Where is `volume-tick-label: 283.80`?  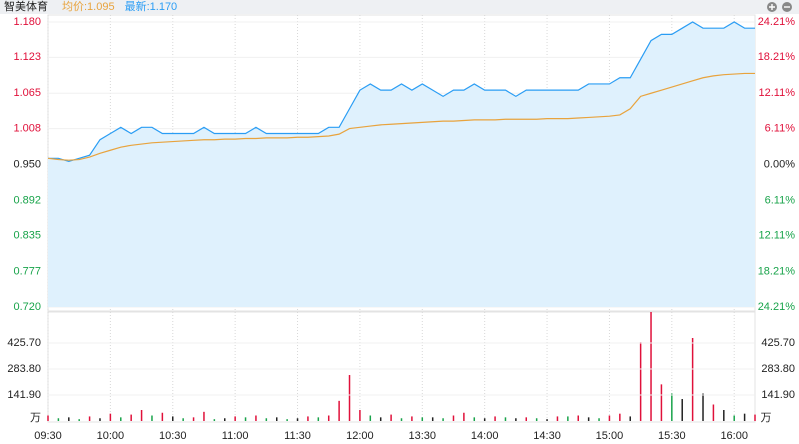
volume-tick-label: 283.80 is located at coordinates (24, 369).